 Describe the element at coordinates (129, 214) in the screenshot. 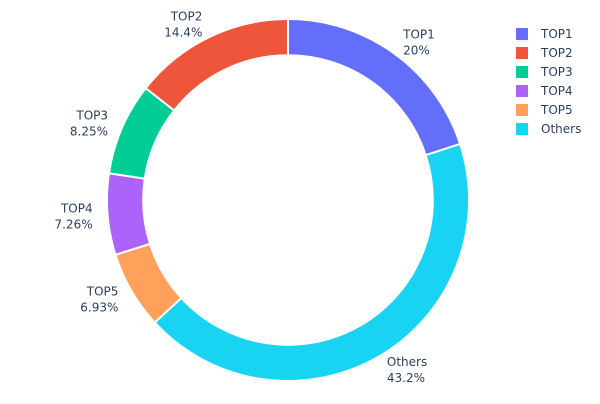

I see `slice-top4` at that location.